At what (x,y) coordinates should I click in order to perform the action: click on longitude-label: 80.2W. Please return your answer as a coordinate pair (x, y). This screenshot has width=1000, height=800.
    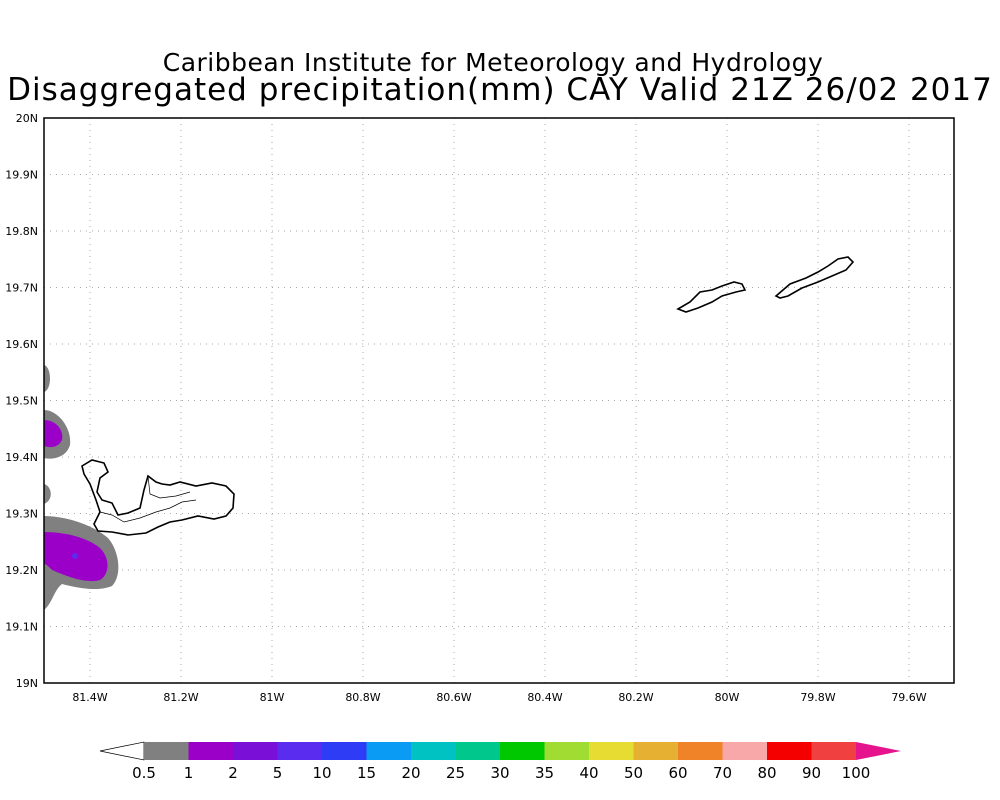
    Looking at the image, I should click on (635, 697).